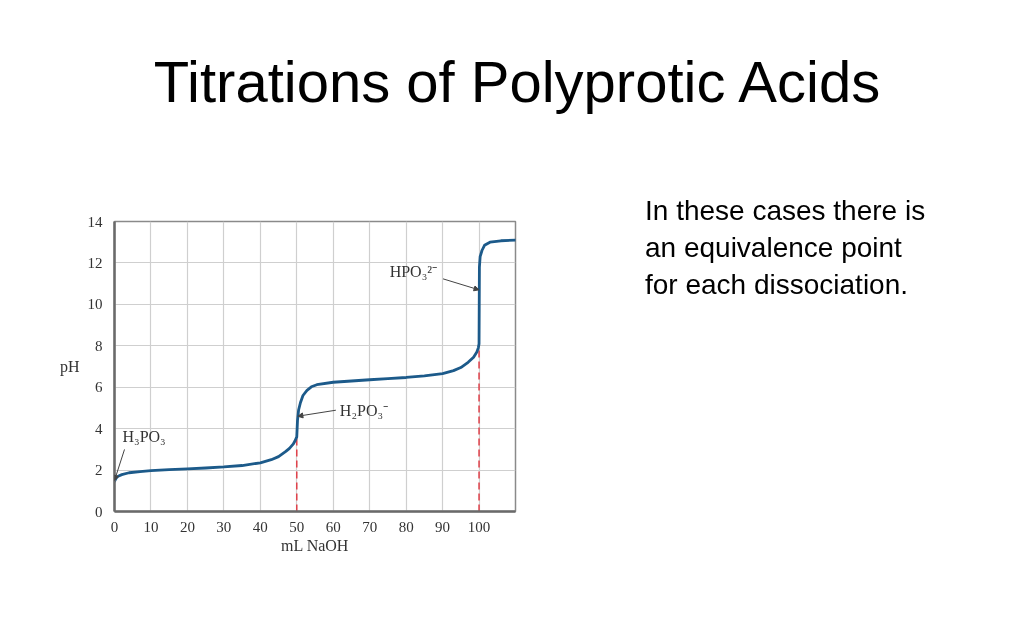 The height and width of the screenshot is (640, 1024). I want to click on annotation: HPO₃²⁻, so click(413, 272).